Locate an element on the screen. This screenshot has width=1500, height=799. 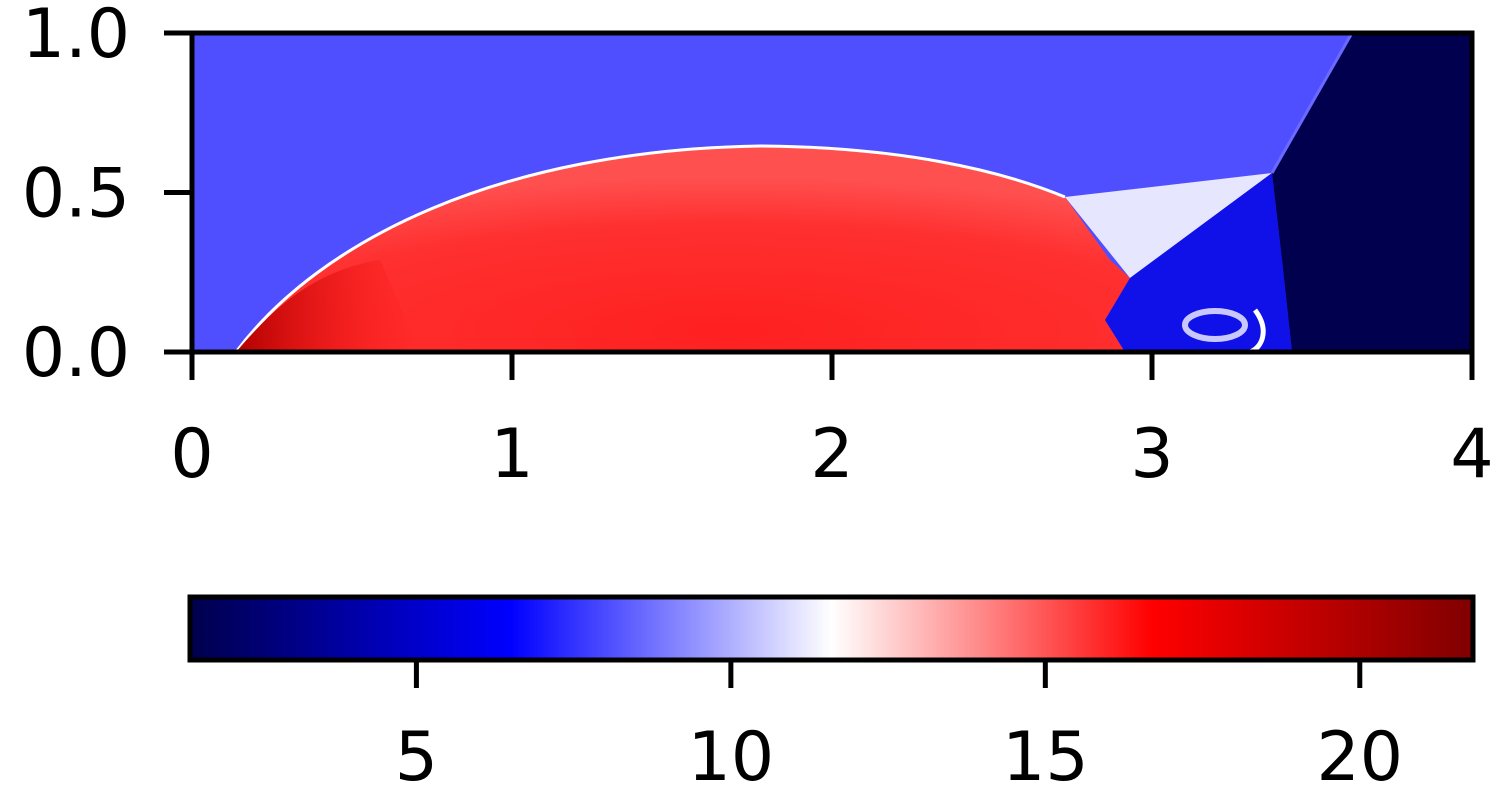
colorbar-tick-label: 15 is located at coordinates (1045, 757).